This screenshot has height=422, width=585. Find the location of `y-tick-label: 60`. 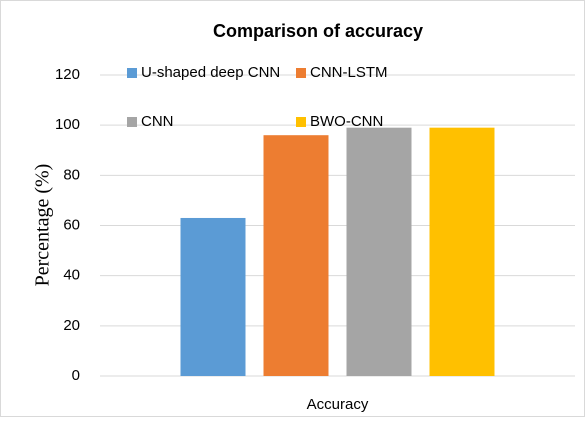

y-tick-label: 60 is located at coordinates (71, 224).